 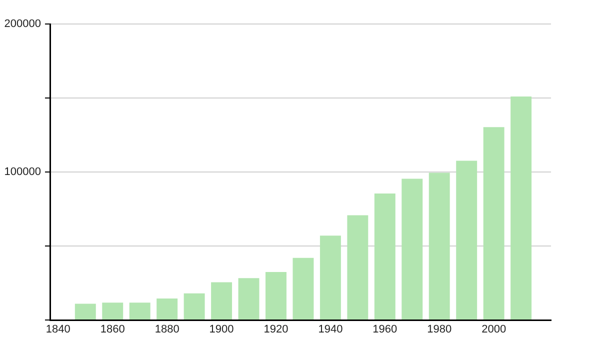 What do you see at coordinates (22, 172) in the screenshot?
I see `y-tick-label: 100000` at bounding box center [22, 172].